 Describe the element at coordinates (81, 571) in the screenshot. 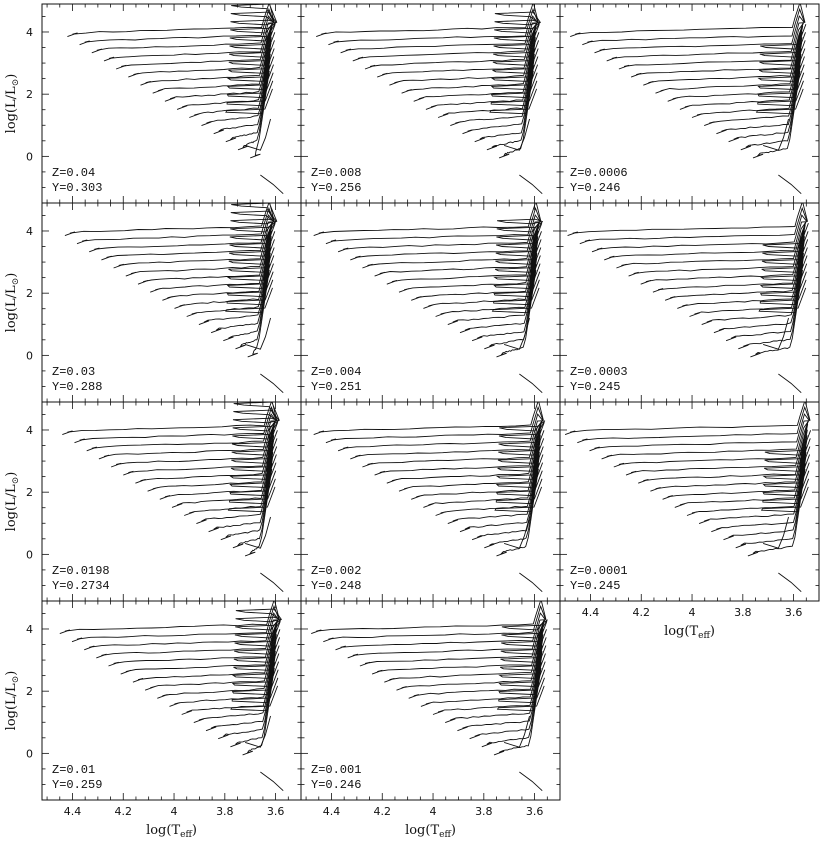

I see `metallicity-label: Z=0.0198` at that location.